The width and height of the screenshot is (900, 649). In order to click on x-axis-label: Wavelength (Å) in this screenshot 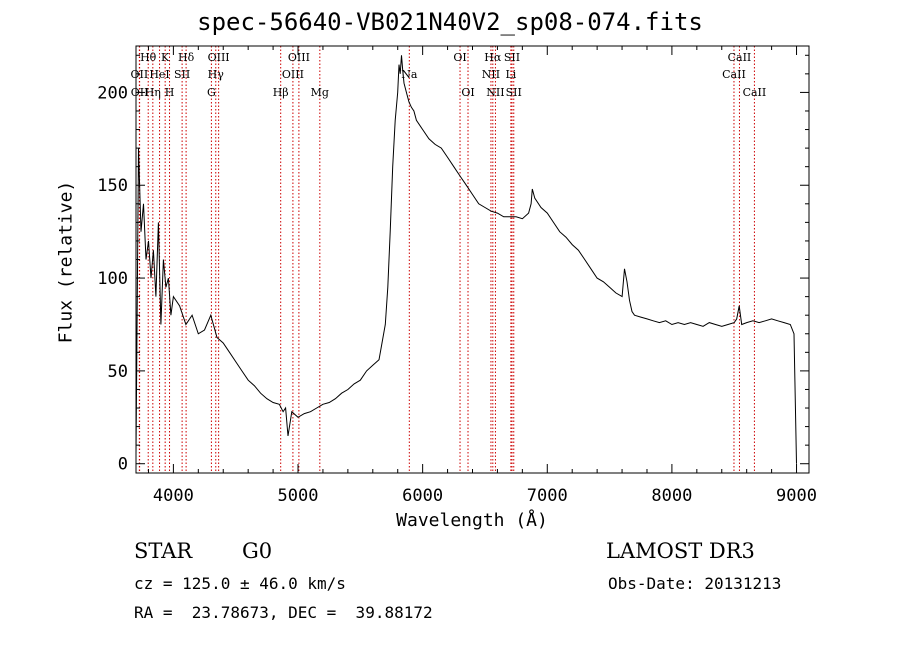, I will do `click(472, 520)`.